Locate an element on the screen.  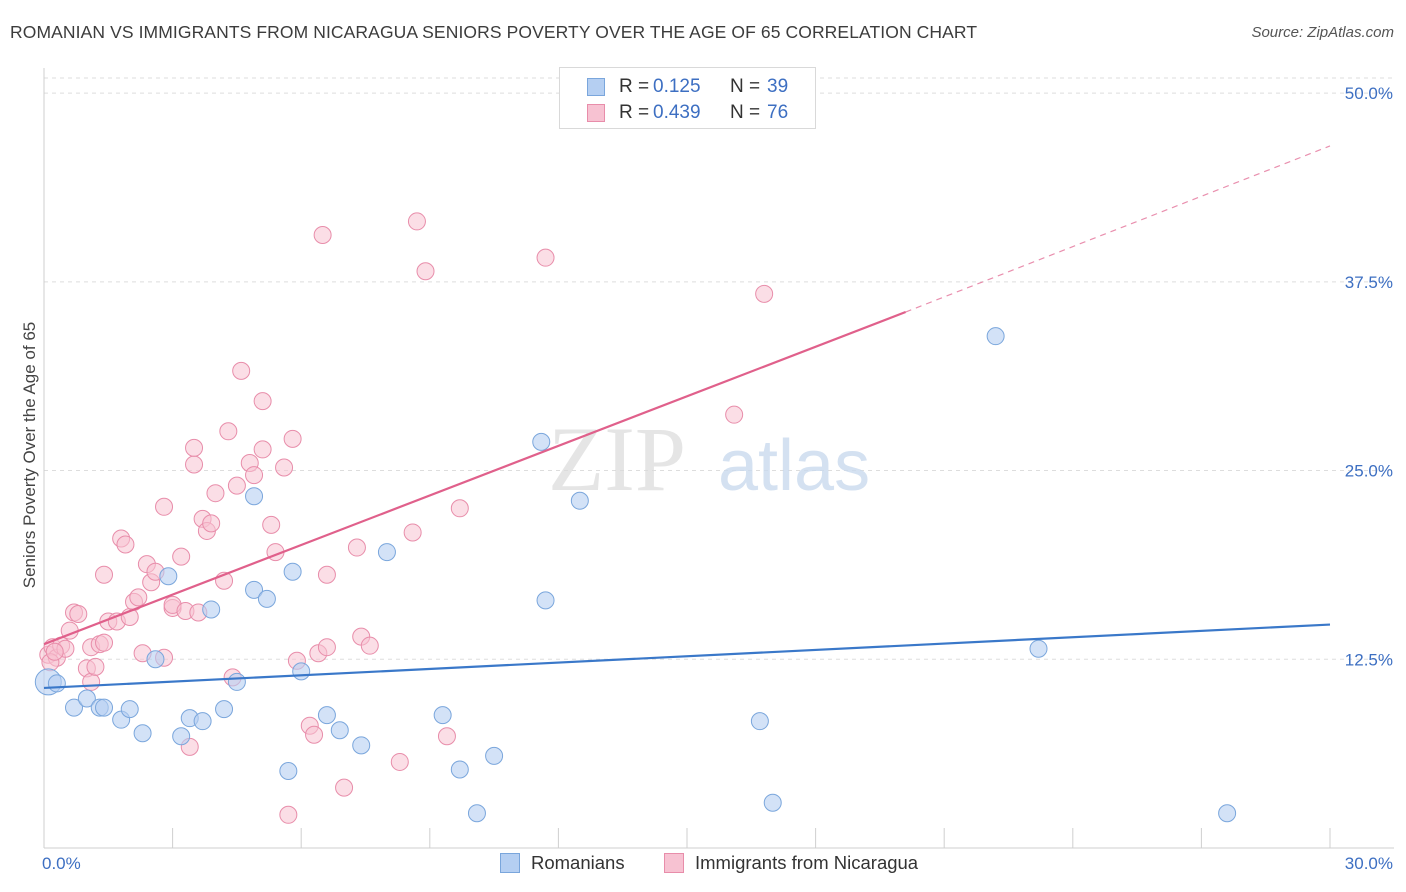
watermark: ZIP atlas is located at coordinates (709, 459).